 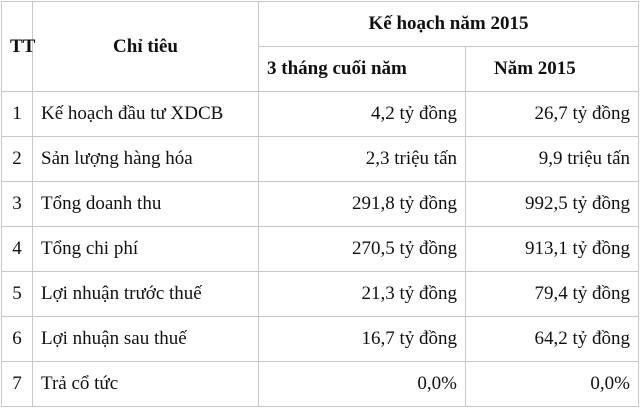 I want to click on cell-tt: 6, so click(x=17, y=339).